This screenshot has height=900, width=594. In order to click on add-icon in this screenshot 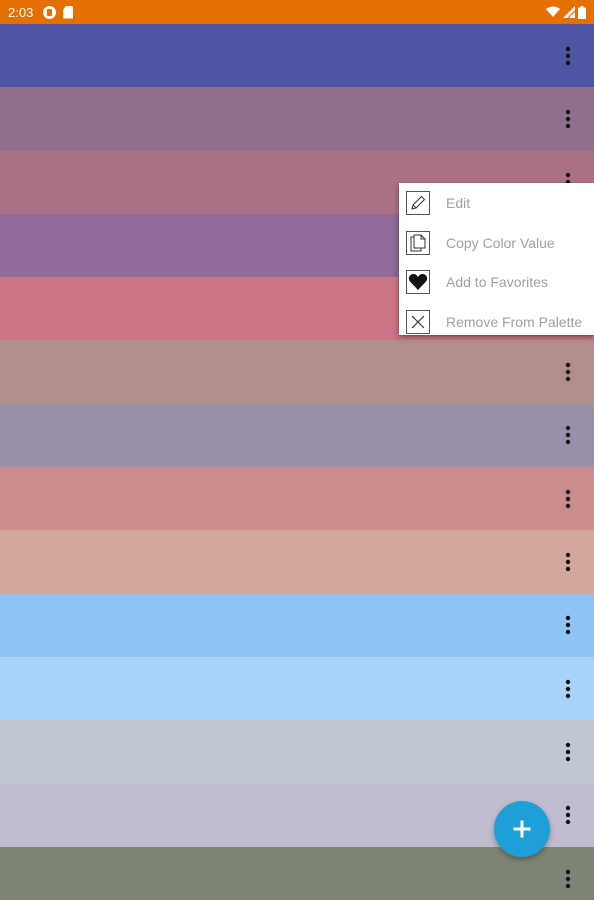, I will do `click(522, 829)`.